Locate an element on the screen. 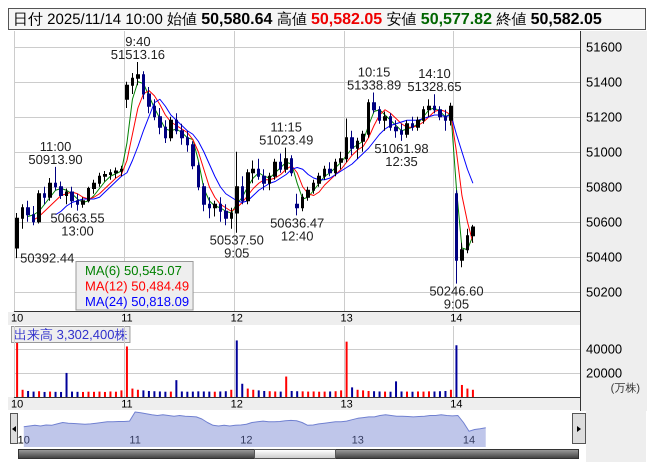 The image size is (653, 470). annotation: 50537.50 9:05 is located at coordinates (237, 246).